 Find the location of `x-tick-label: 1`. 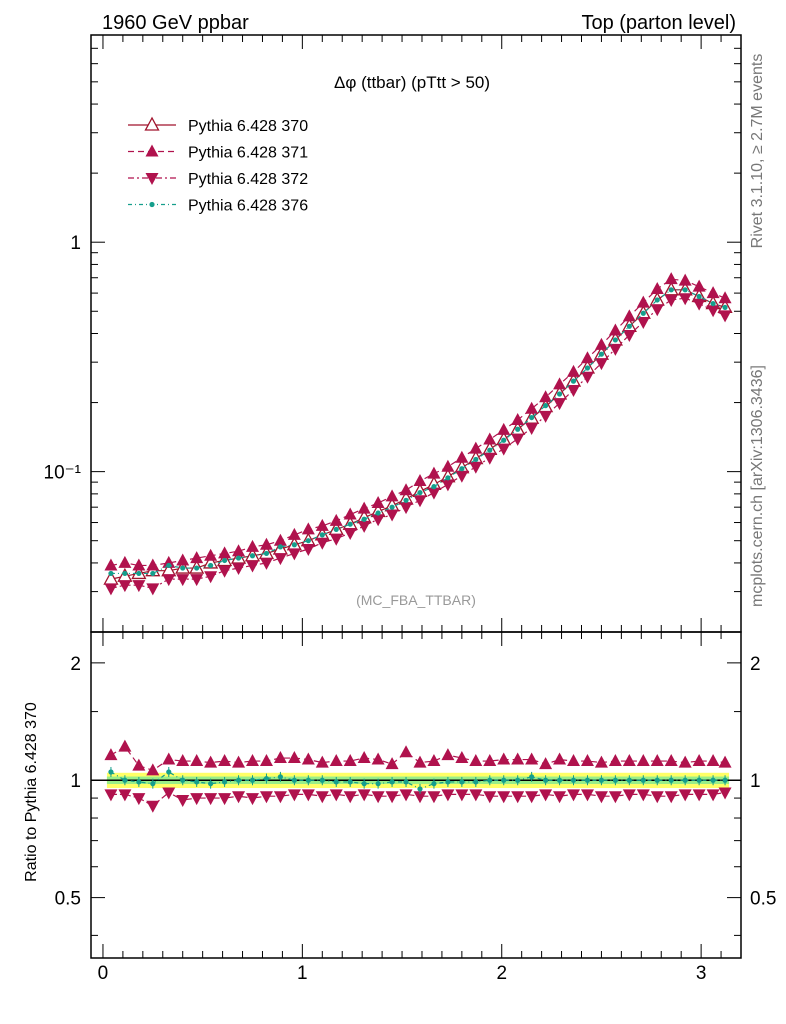

x-tick-label: 1 is located at coordinates (302, 973).